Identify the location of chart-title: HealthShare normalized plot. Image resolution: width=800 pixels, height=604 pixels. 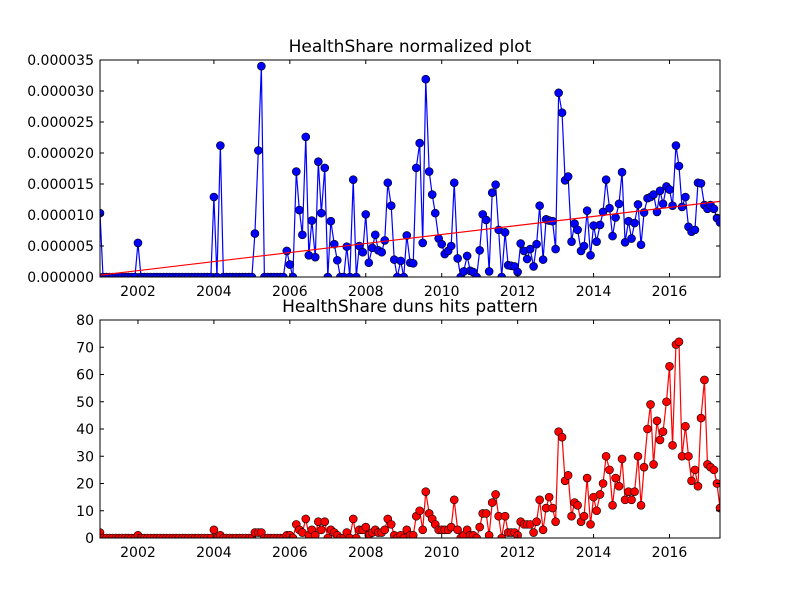
(410, 47).